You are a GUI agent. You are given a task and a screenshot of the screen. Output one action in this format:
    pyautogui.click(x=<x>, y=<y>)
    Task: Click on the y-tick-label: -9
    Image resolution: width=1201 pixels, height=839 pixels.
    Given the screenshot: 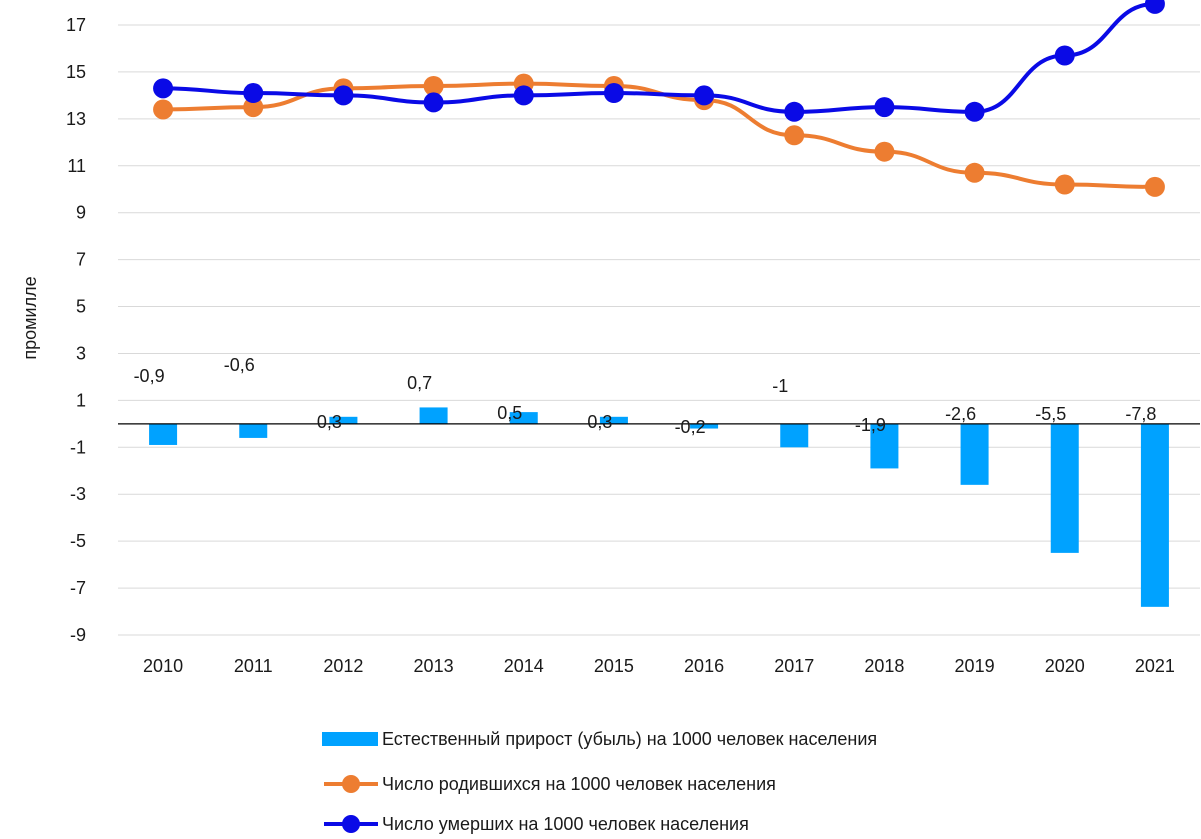 What is the action you would take?
    pyautogui.click(x=78, y=635)
    